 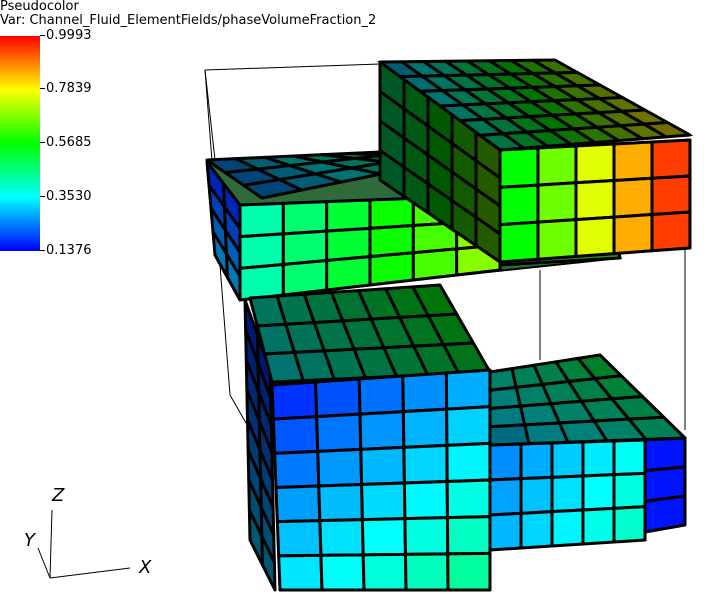 I want to click on axis-z-label: Z, so click(x=58, y=495).